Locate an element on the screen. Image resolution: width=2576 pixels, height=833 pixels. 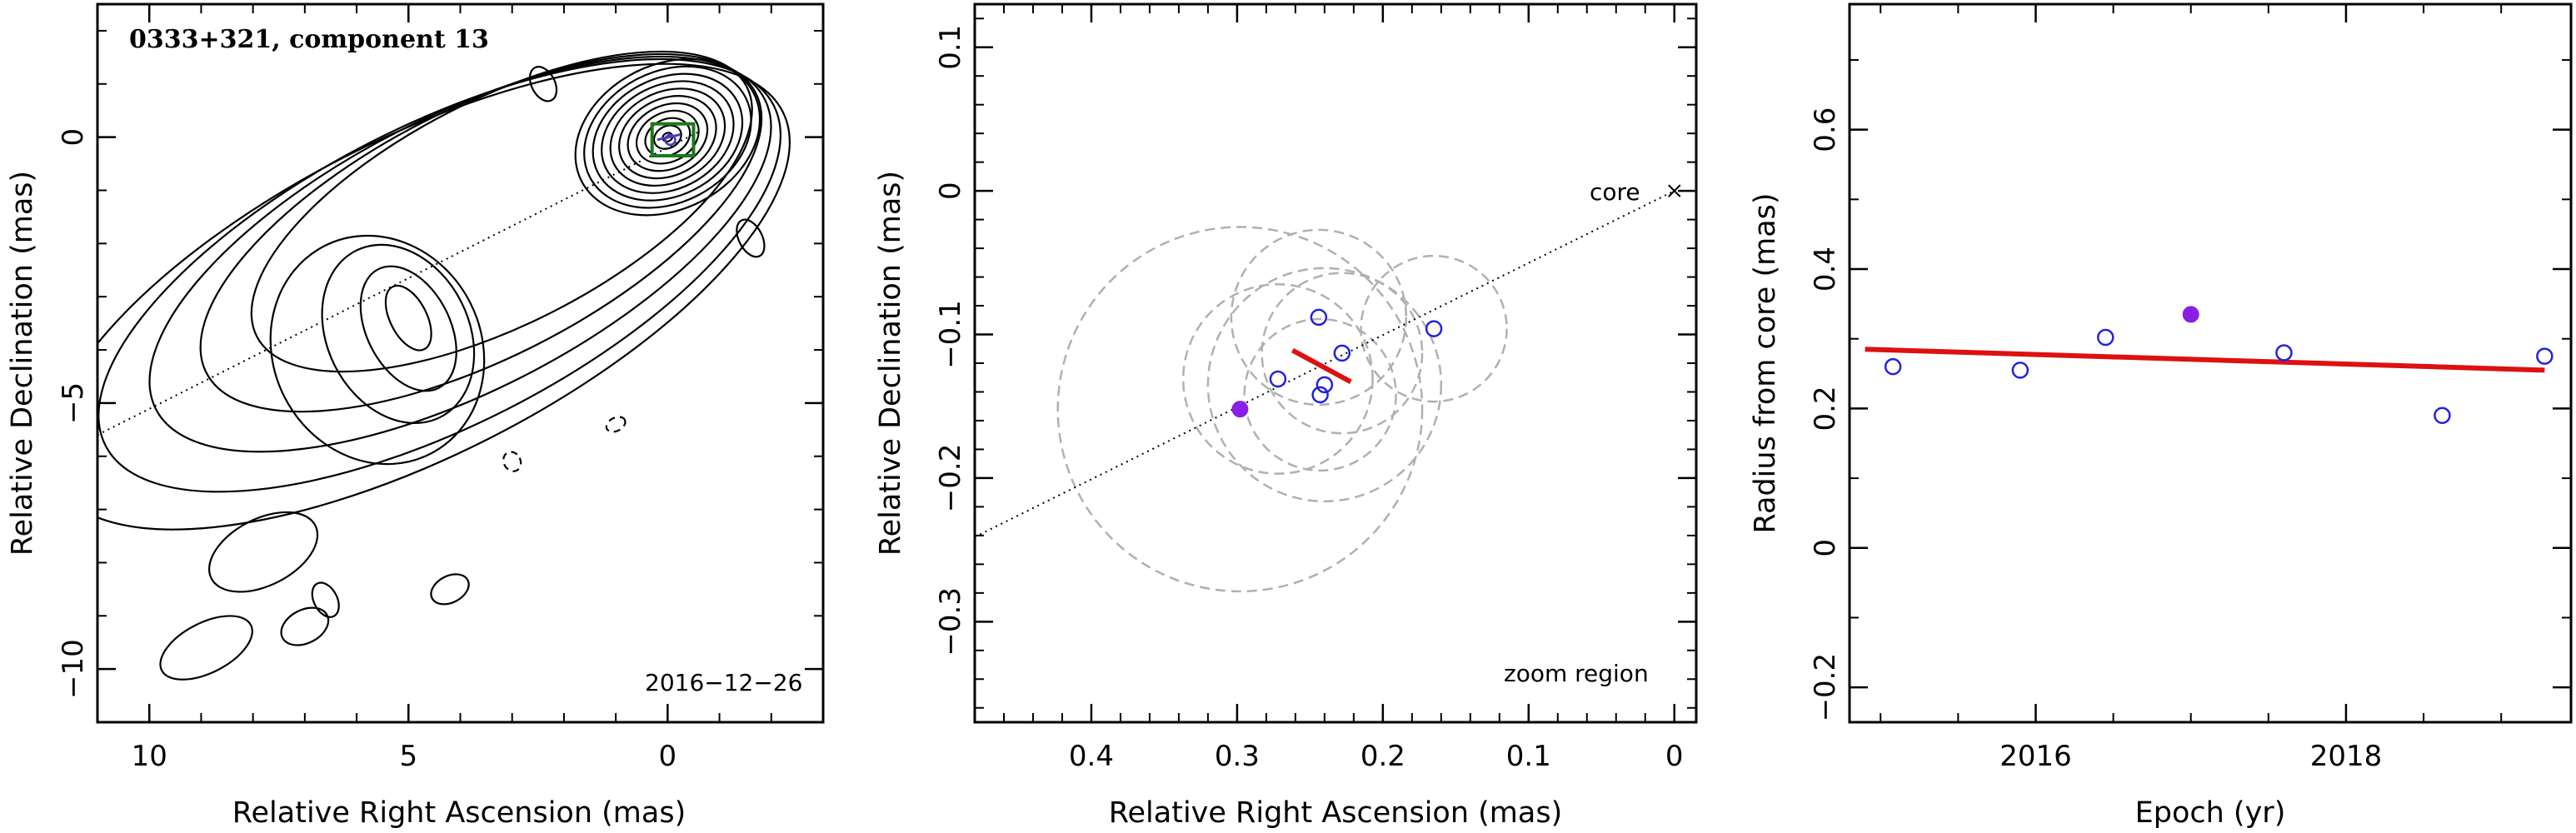
zoom-region-label: zoom region is located at coordinates (1576, 673).